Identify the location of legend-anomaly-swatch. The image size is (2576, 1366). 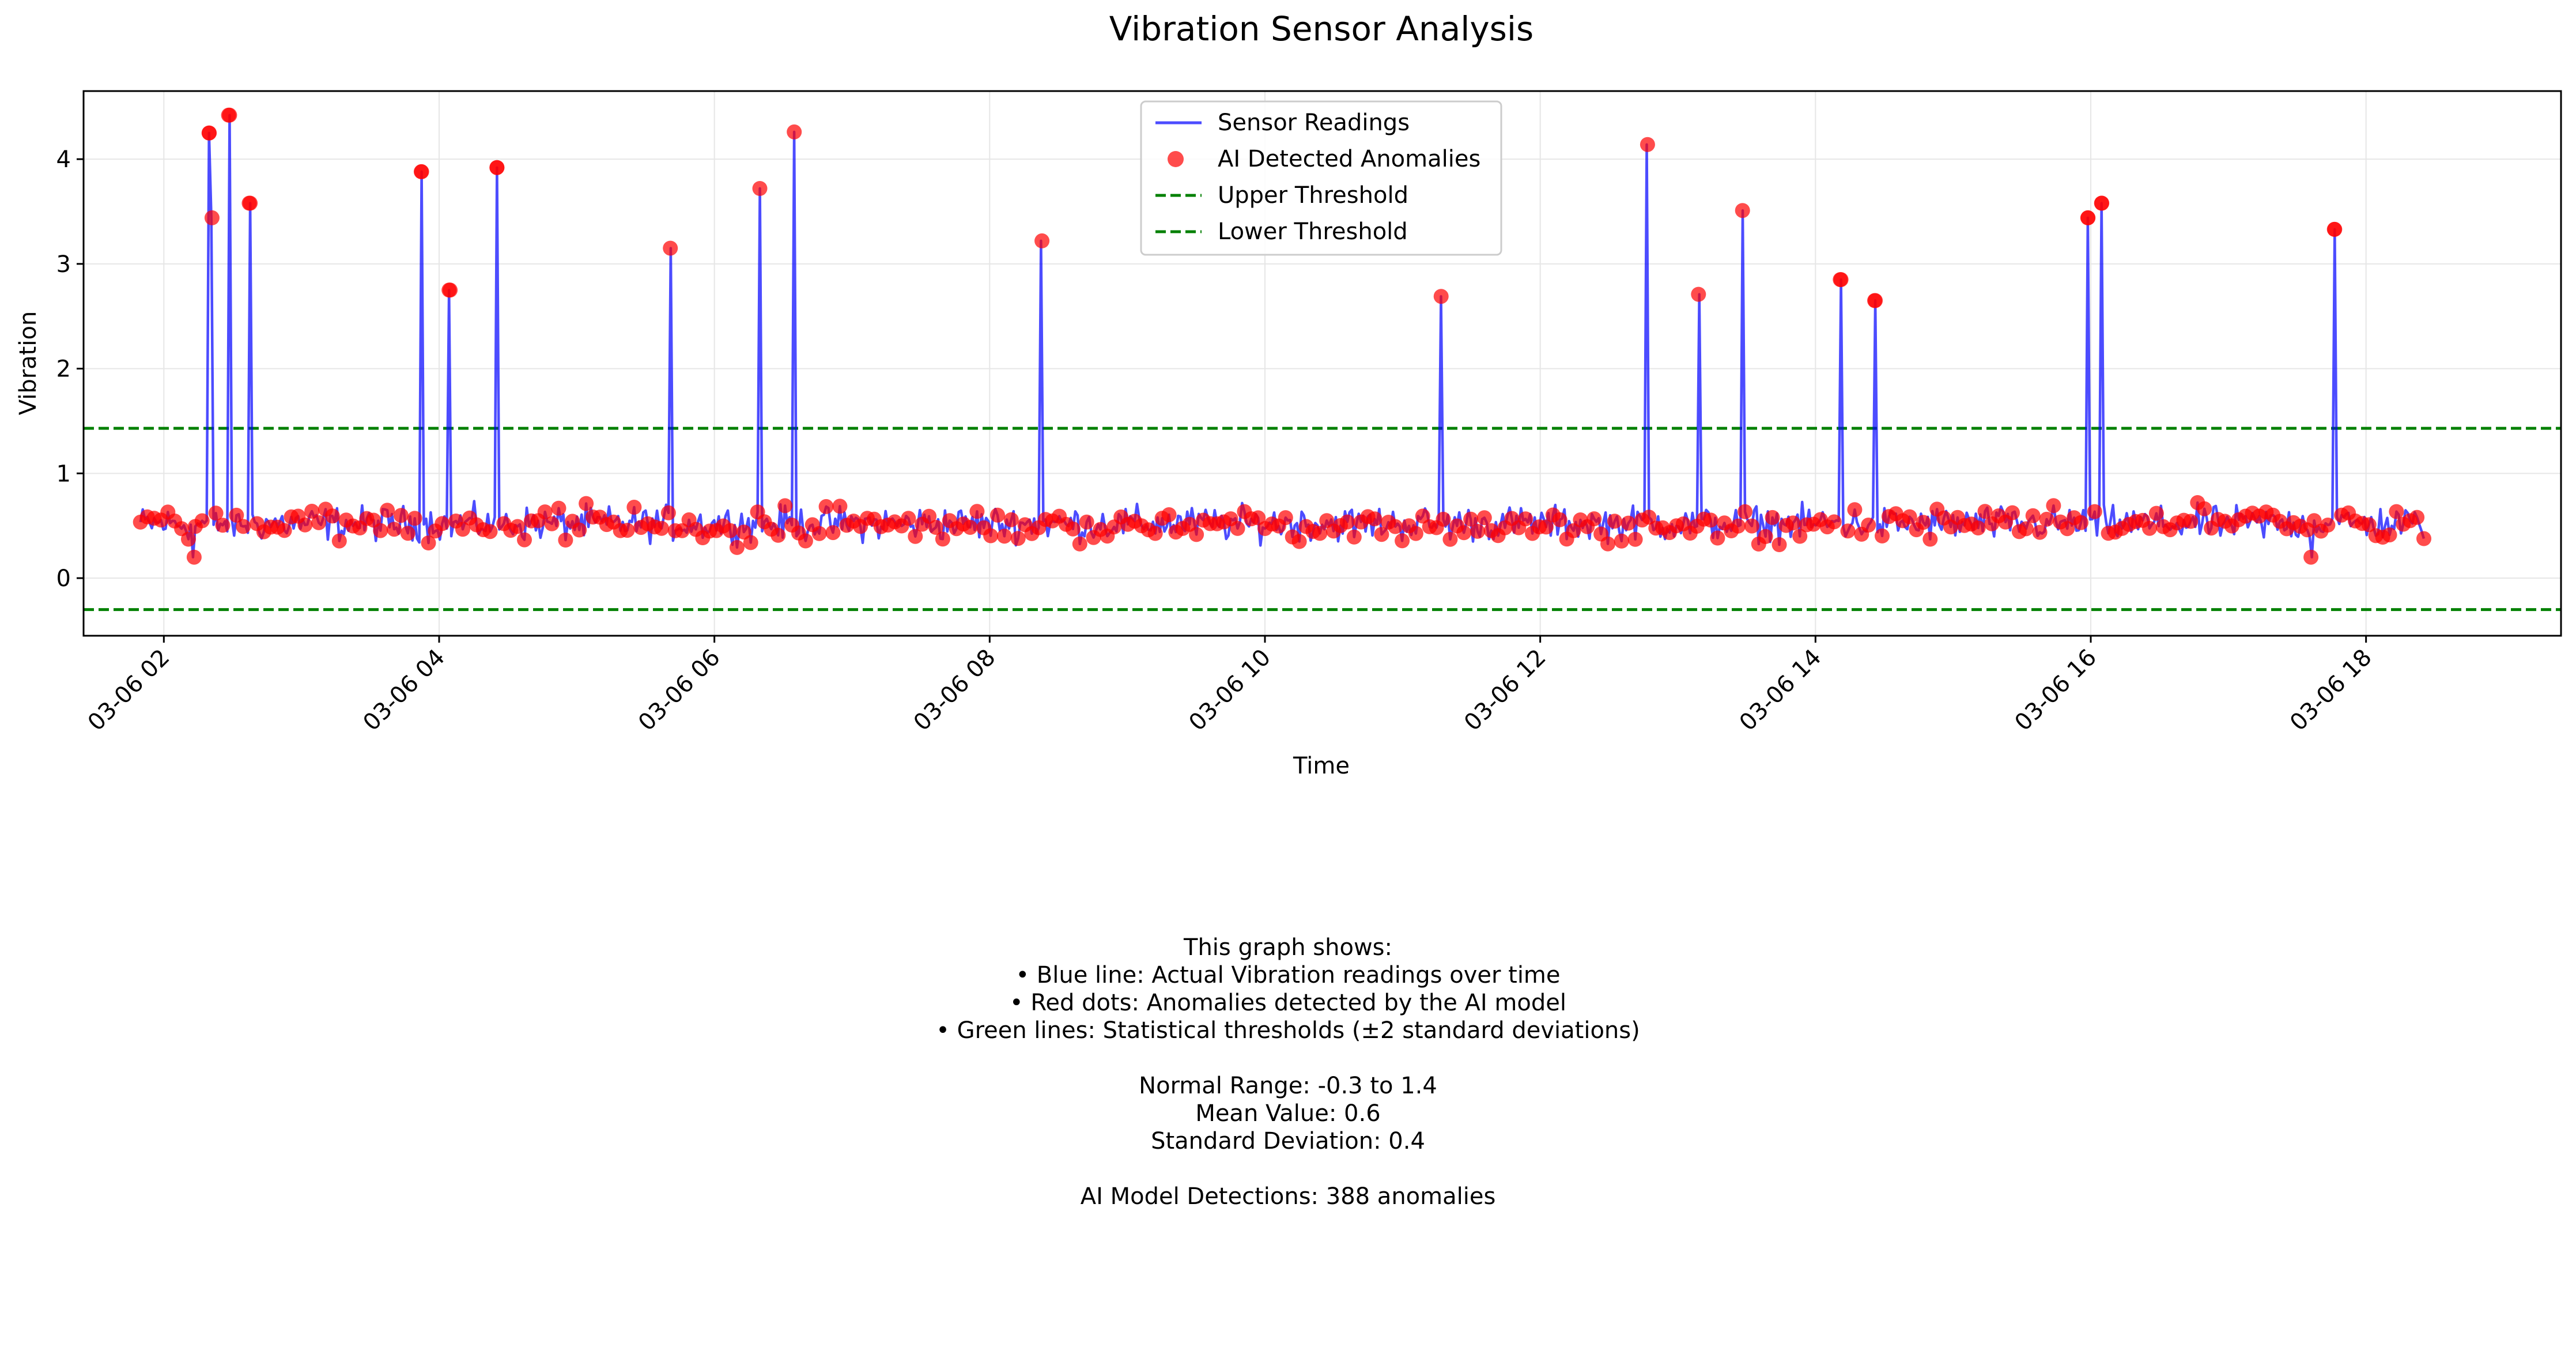
(1176, 159).